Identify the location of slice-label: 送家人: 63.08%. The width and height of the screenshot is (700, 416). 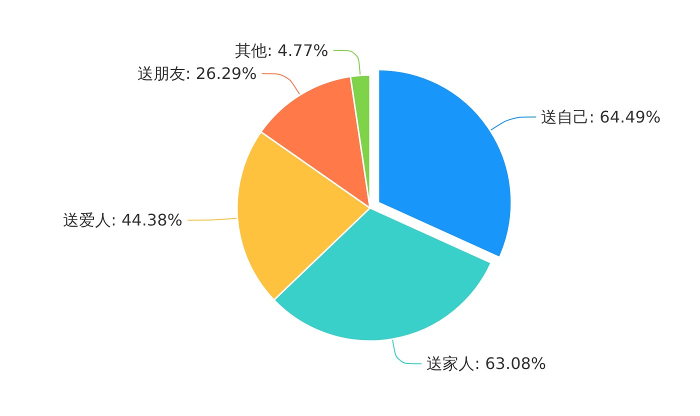
(486, 364).